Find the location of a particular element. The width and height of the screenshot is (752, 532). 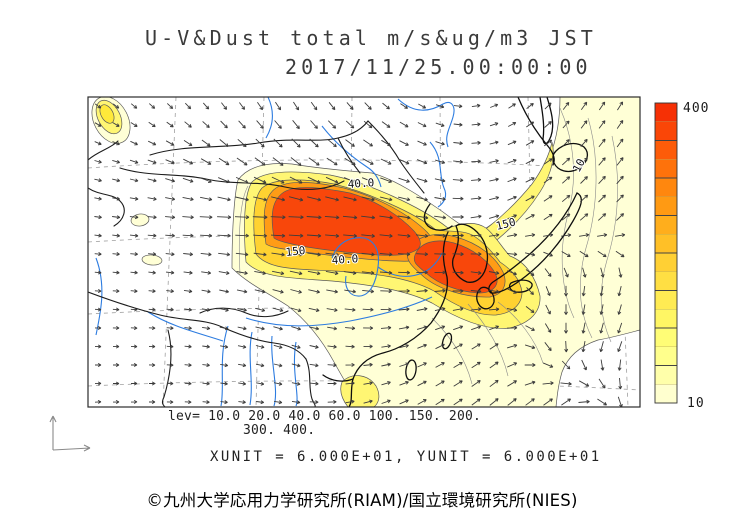

coastline-japan-honshu is located at coordinates (535, 243).